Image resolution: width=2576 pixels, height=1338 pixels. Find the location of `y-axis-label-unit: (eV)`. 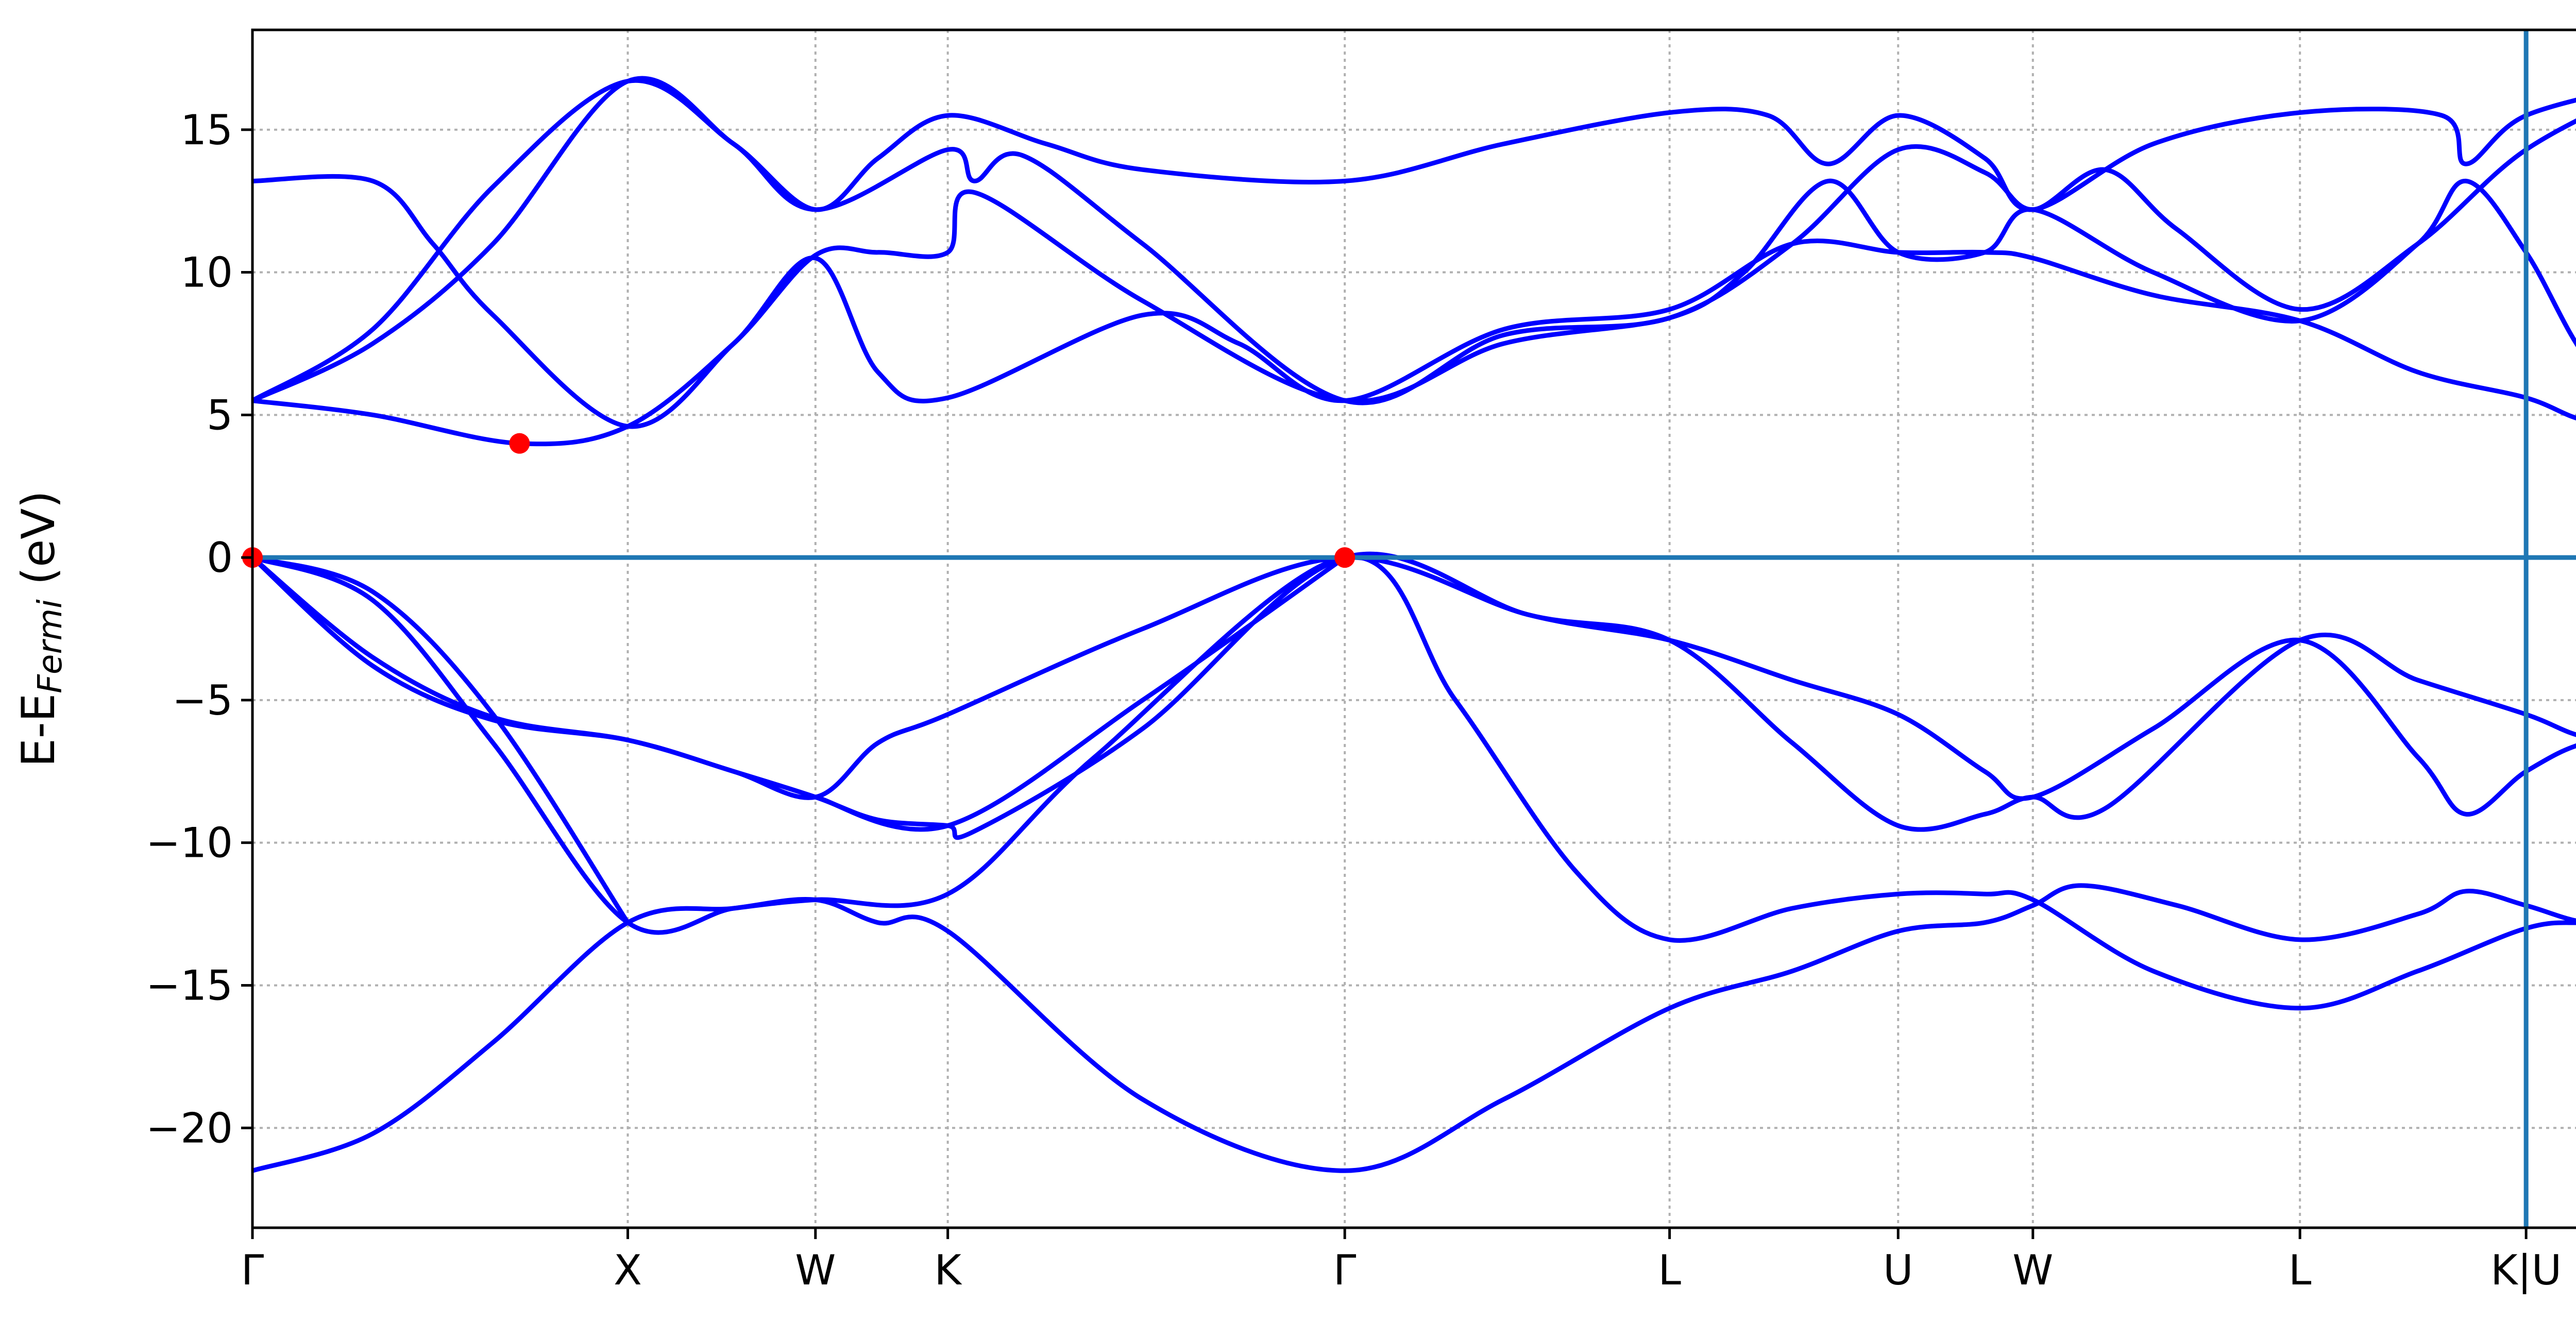

y-axis-label-unit: (eV) is located at coordinates (38, 544).